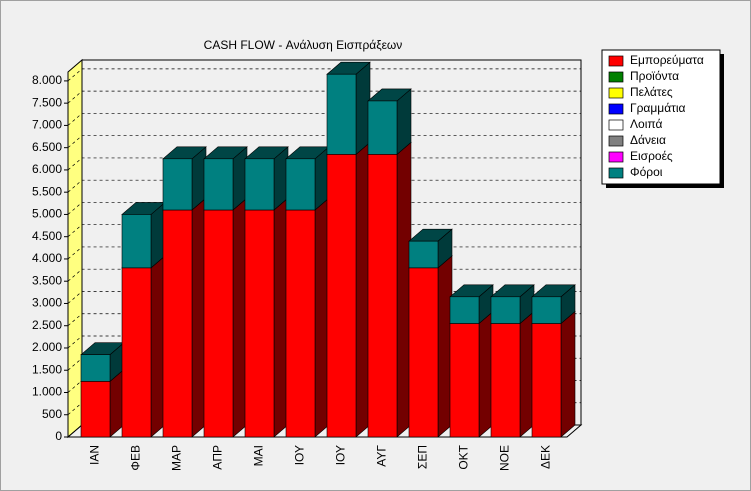 The height and width of the screenshot is (491, 751). Describe the element at coordinates (75, 248) in the screenshot. I see `left-wall` at that location.